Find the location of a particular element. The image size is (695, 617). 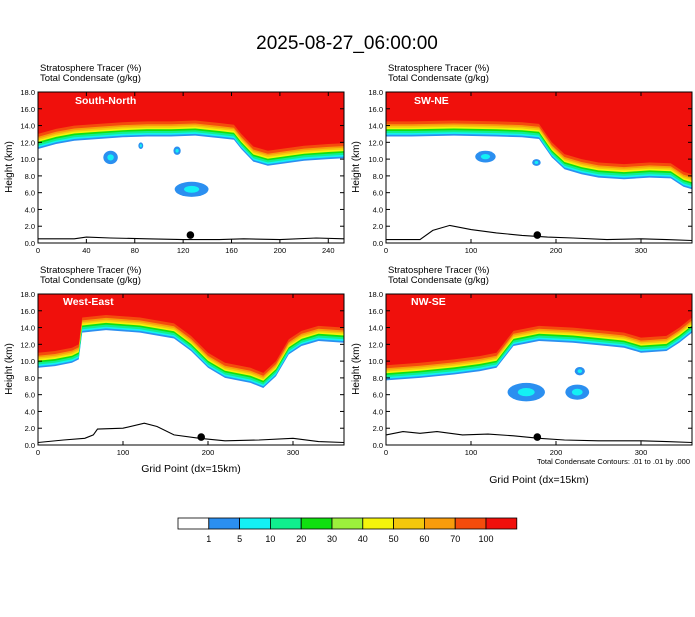

tracer-blobs is located at coordinates (548, 384).